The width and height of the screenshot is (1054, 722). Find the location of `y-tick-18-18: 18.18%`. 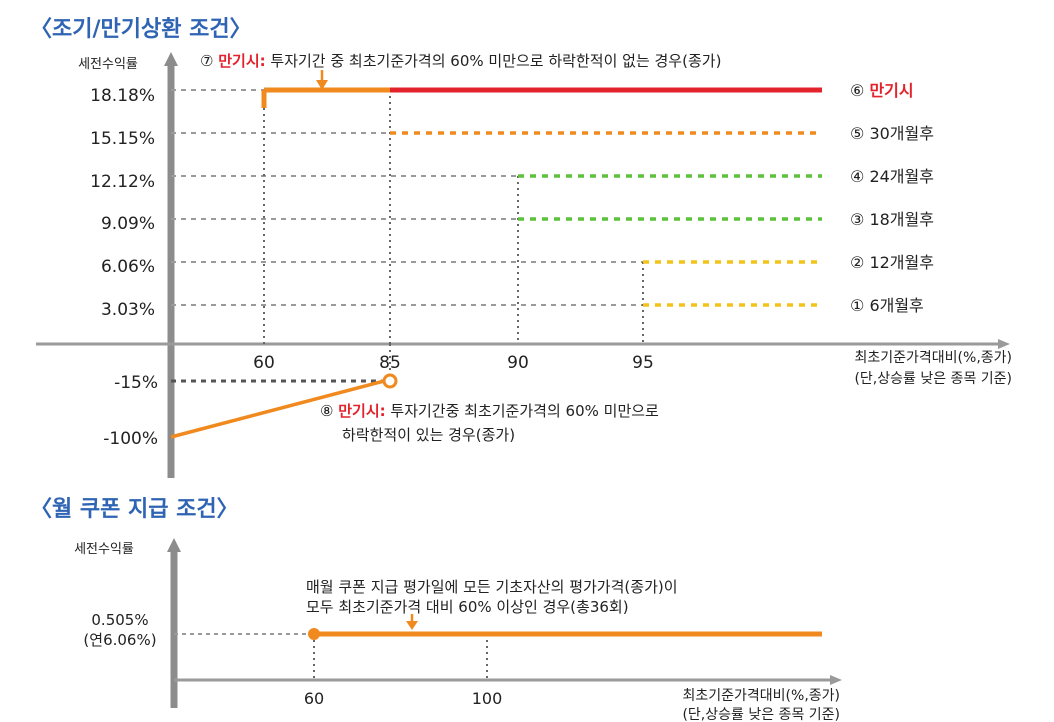

y-tick-18-18: 18.18% is located at coordinates (122, 96).